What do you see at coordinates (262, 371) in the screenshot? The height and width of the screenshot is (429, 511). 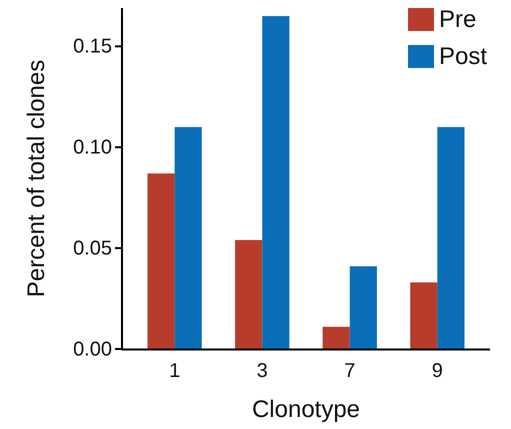 I see `x-tick-label: 3` at bounding box center [262, 371].